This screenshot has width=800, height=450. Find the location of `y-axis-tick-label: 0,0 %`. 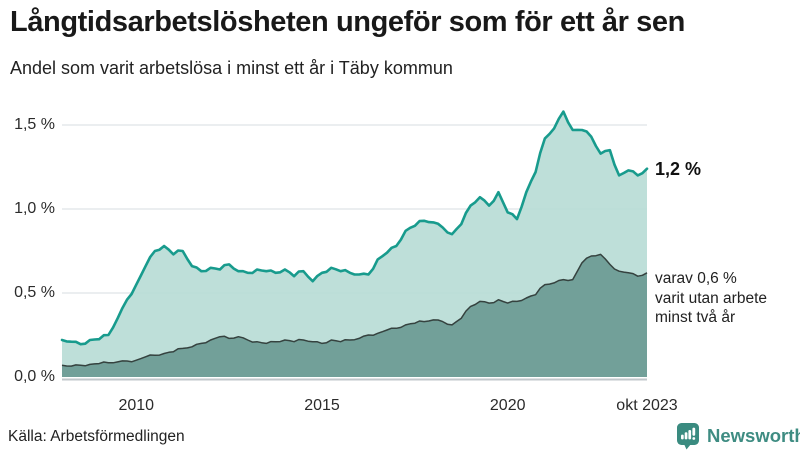

y-axis-tick-label: 0,0 % is located at coordinates (34, 376).